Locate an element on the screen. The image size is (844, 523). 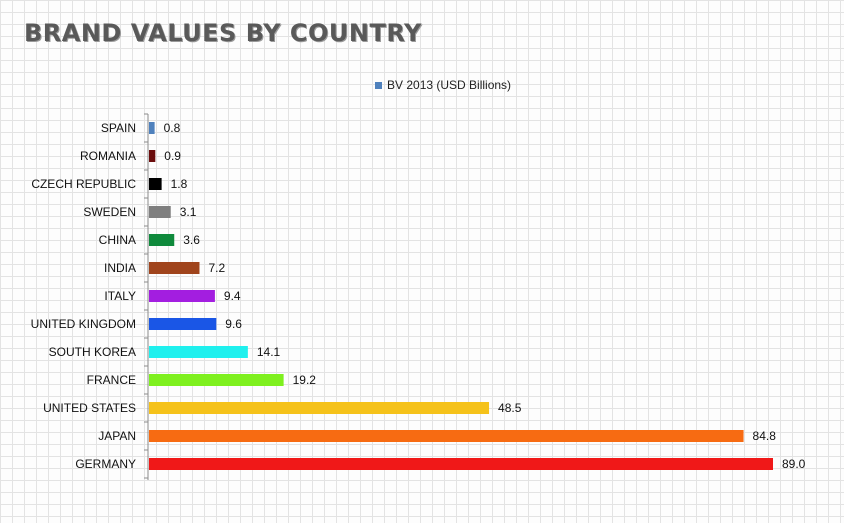
data-label: 19.2 is located at coordinates (305, 380).